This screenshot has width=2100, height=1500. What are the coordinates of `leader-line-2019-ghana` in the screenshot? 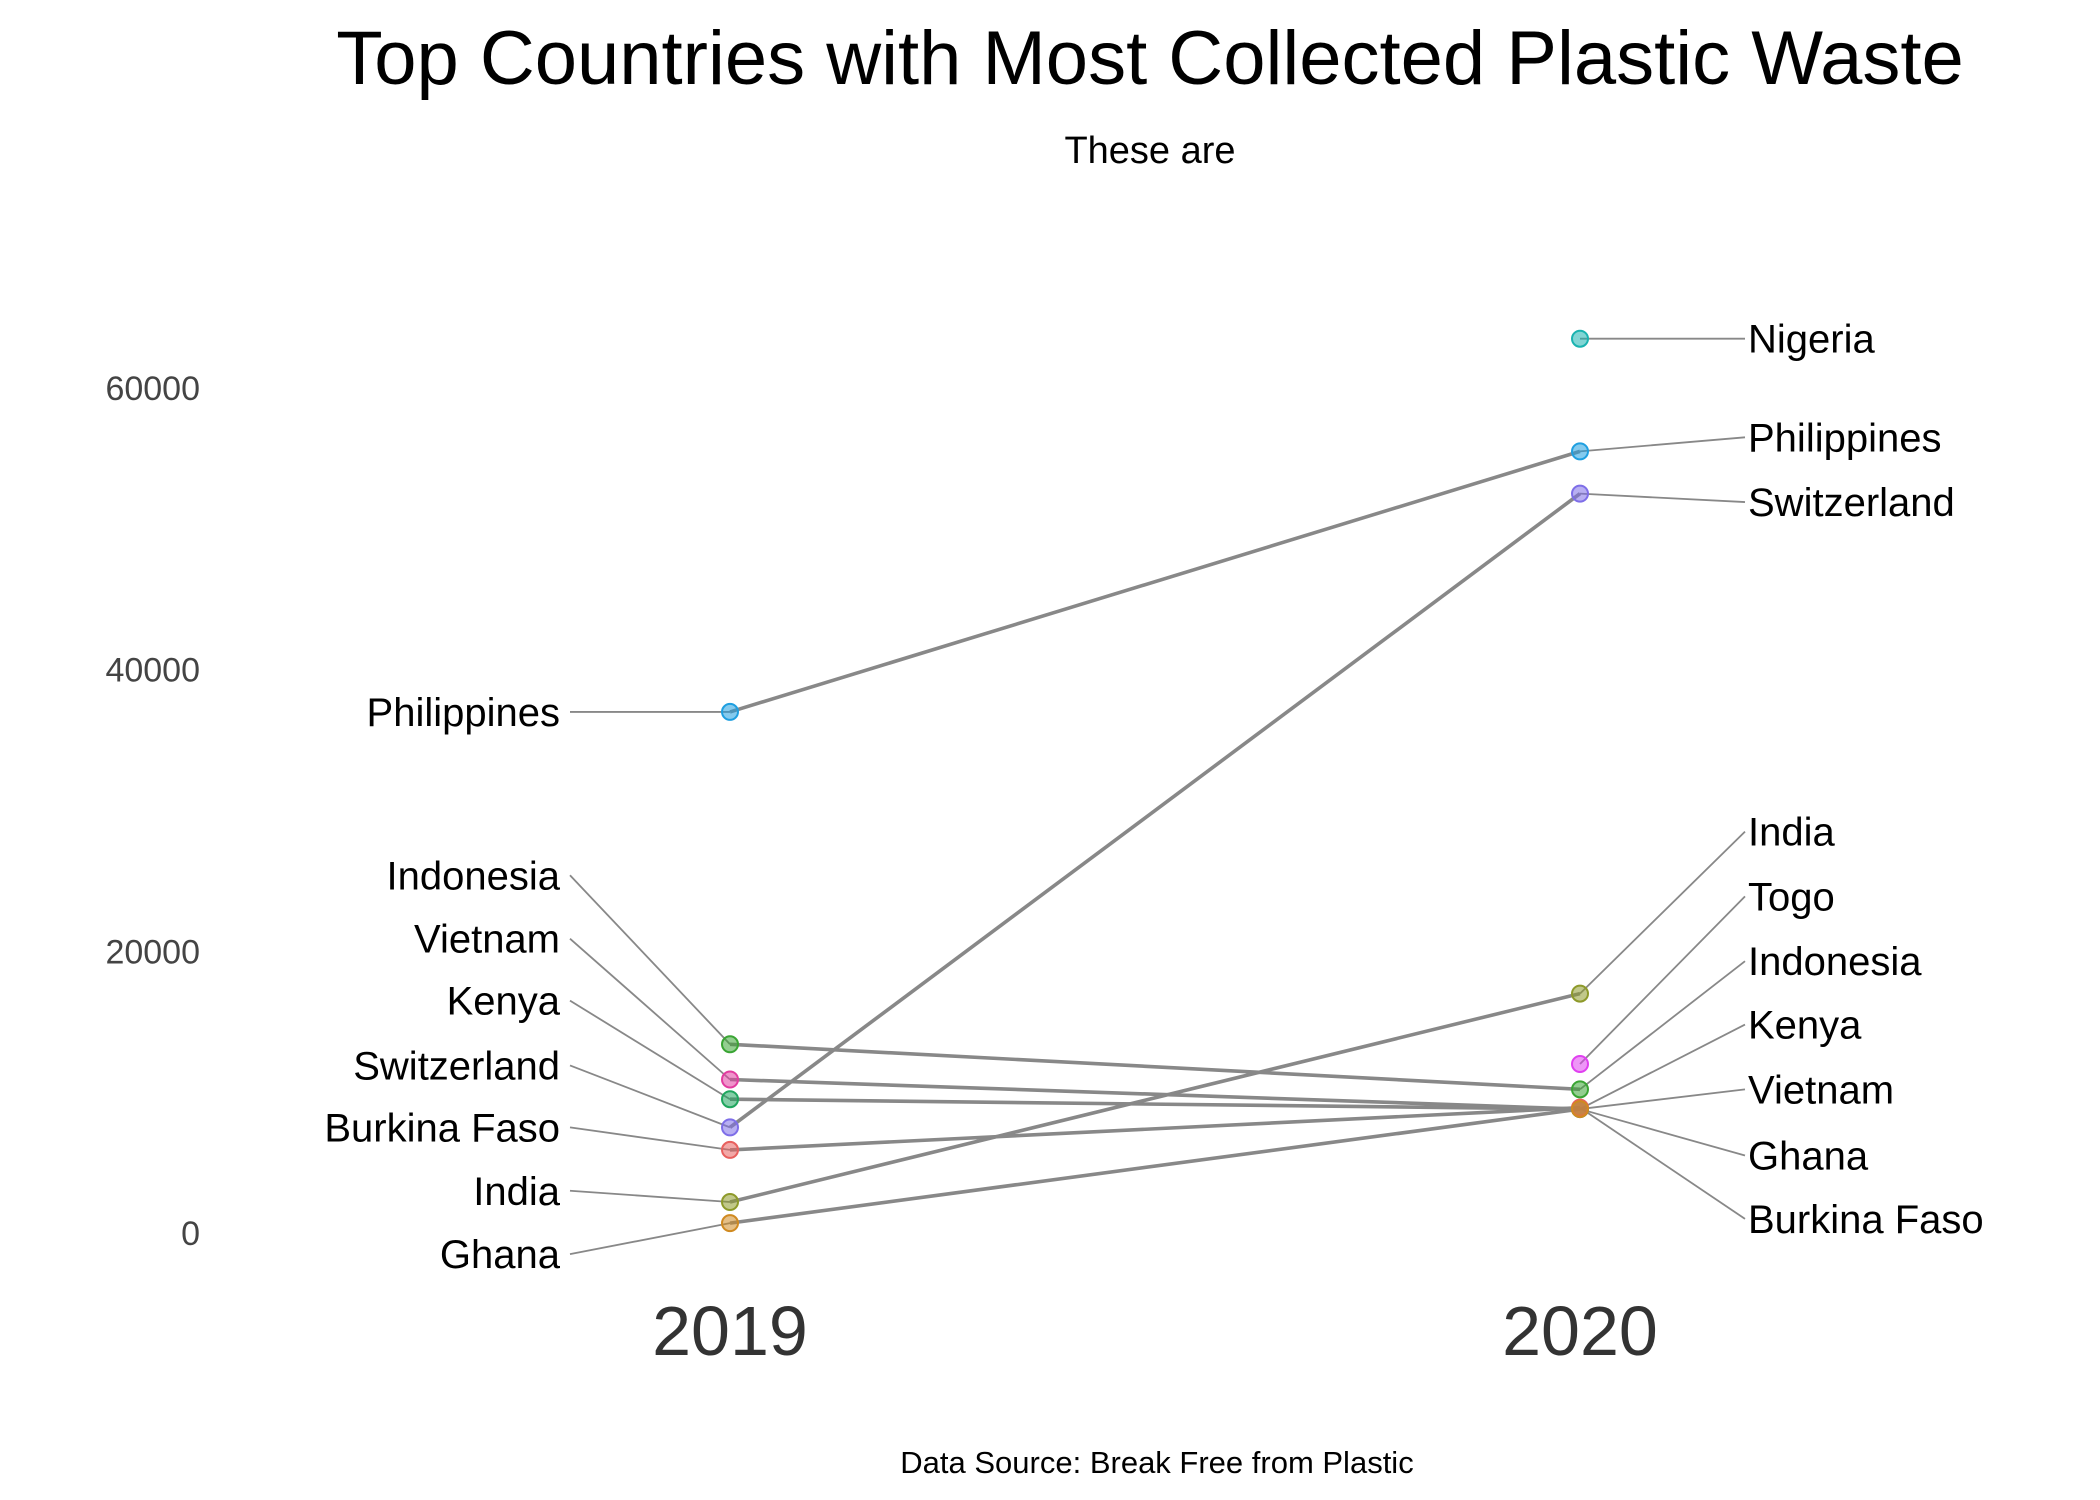 It's located at (650, 1239).